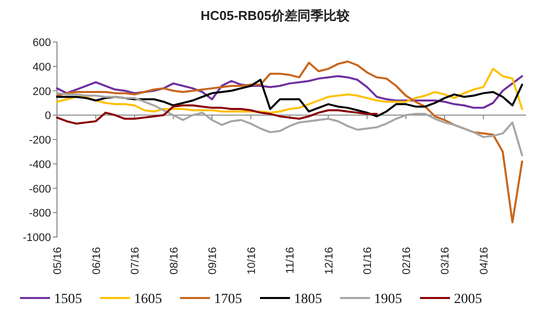 The height and width of the screenshot is (328, 550). Describe the element at coordinates (252, 261) in the screenshot. I see `x-tick-label: 10/16` at that location.